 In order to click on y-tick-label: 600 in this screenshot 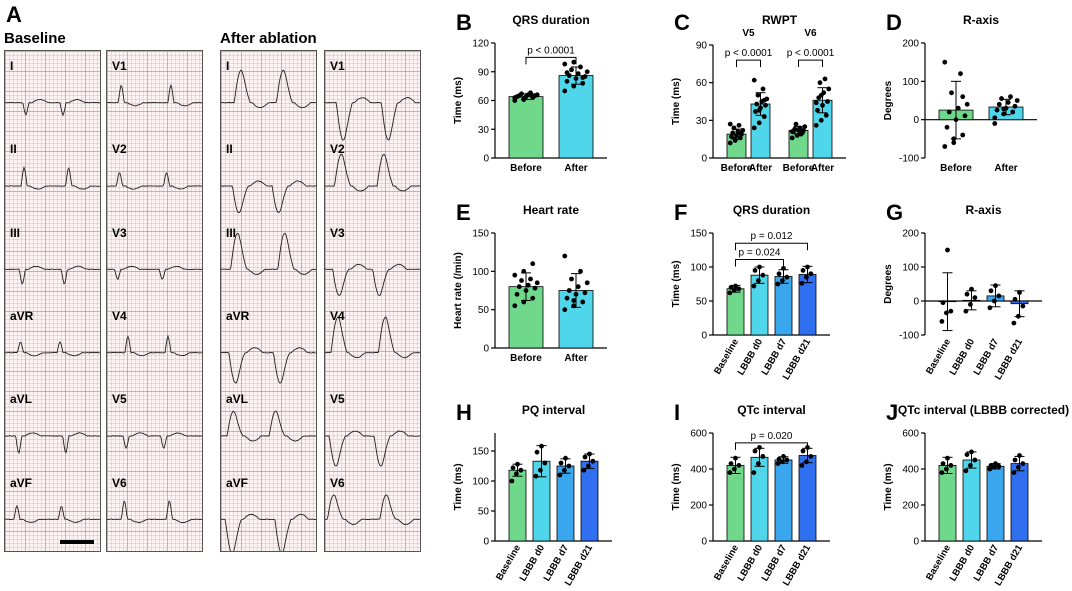, I will do `click(910, 434)`.